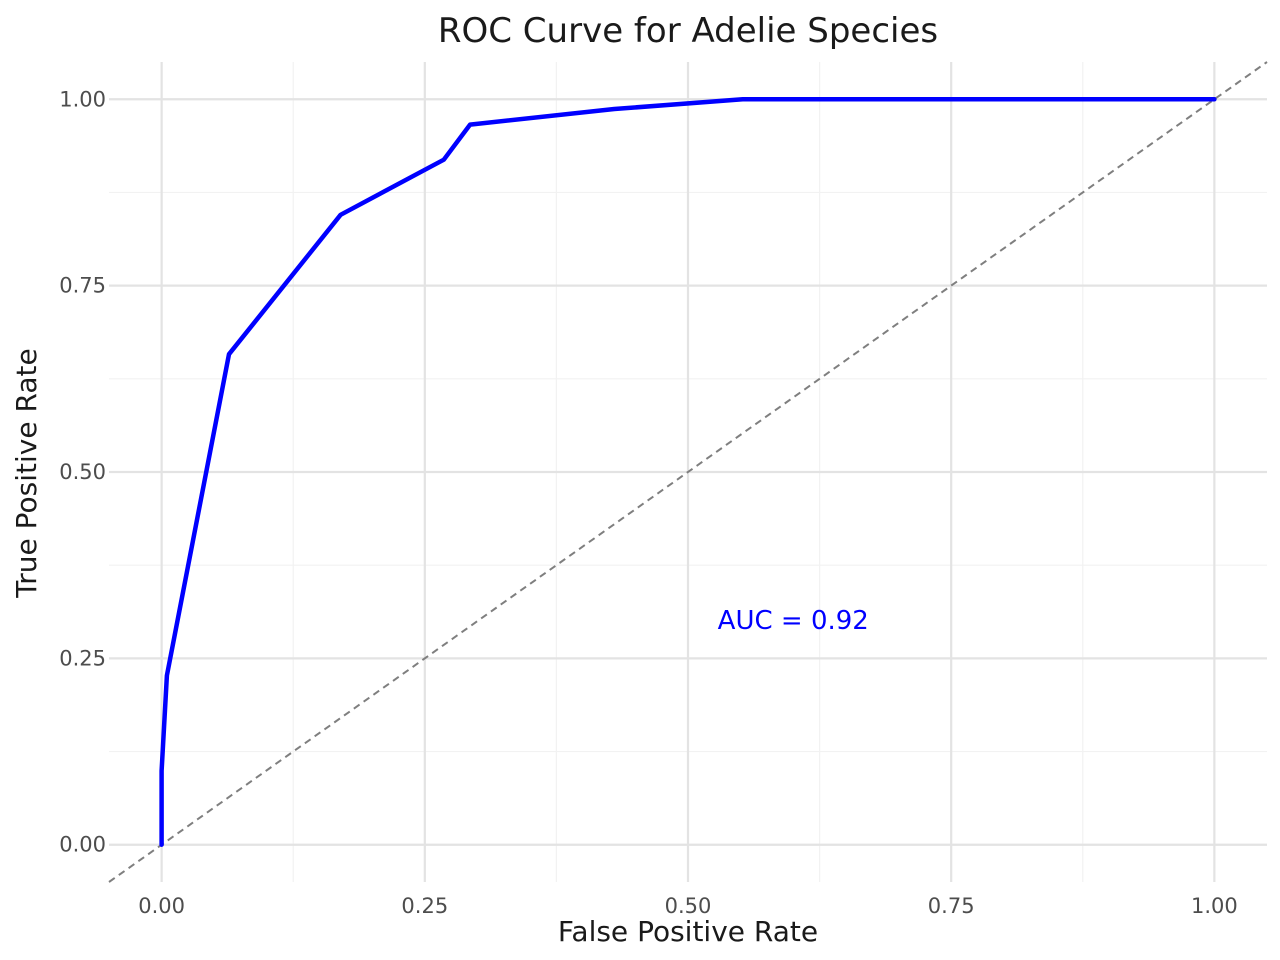 This screenshot has height=960, width=1280. I want to click on x-tick-label: 0.50, so click(688, 906).